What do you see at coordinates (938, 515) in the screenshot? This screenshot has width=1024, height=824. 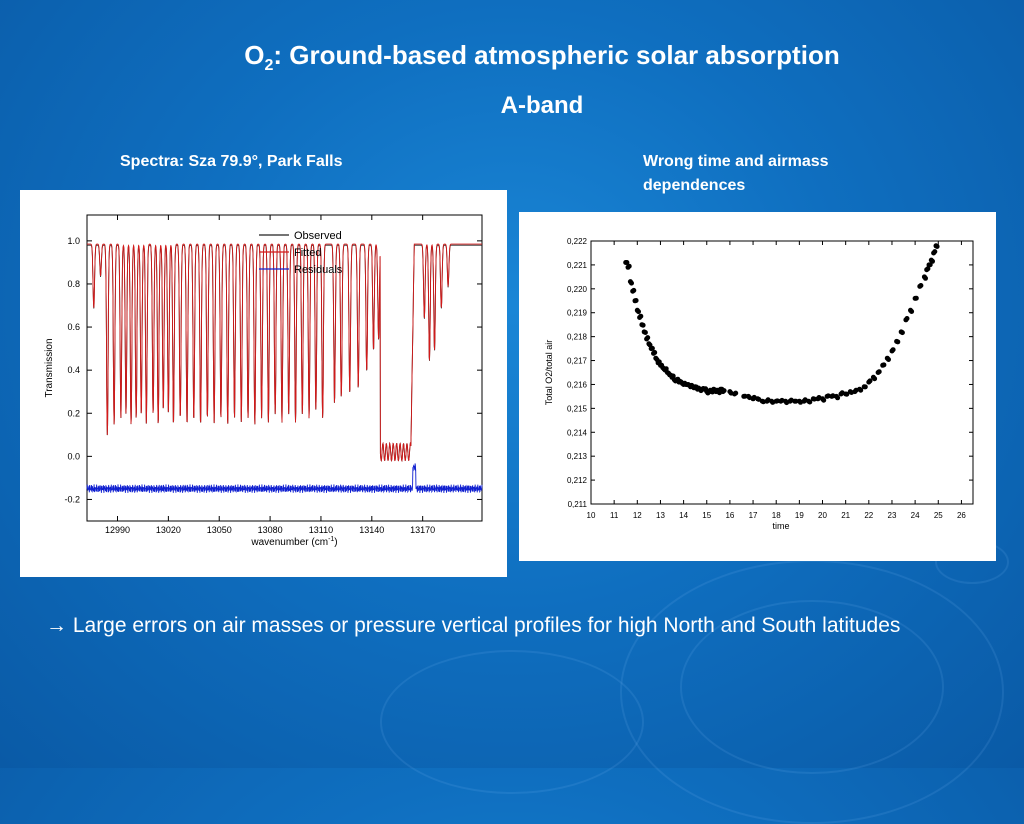 I see `x-tick-label: 25` at bounding box center [938, 515].